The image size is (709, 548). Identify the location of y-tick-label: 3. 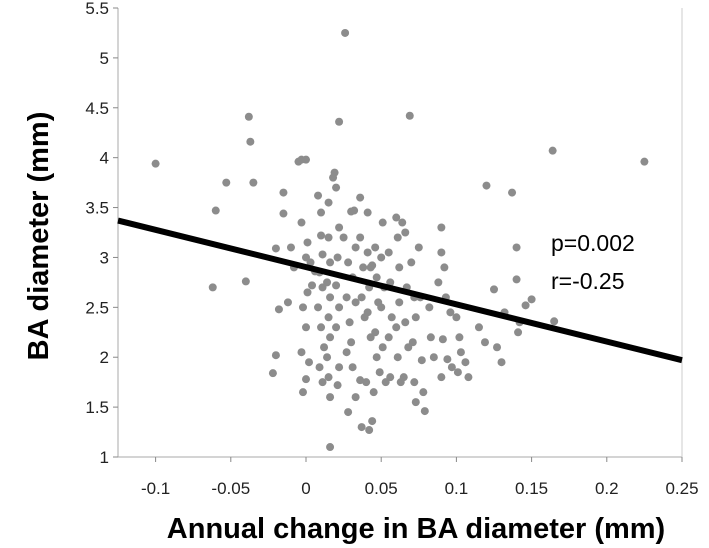
(104, 257).